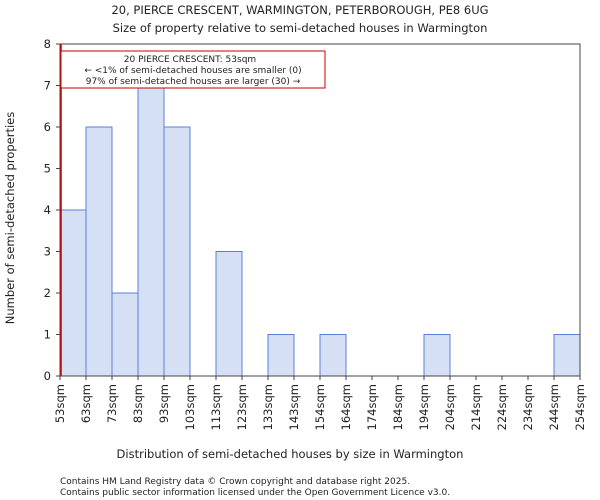 This screenshot has width=600, height=500. What do you see at coordinates (502, 407) in the screenshot?
I see `x-tick-label: 224sqm` at bounding box center [502, 407].